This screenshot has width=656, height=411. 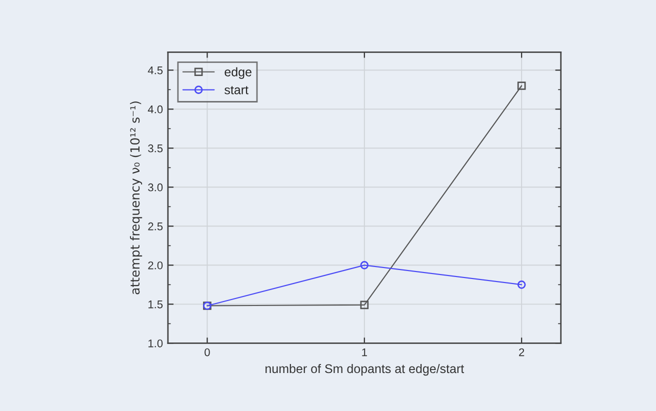 I want to click on x-tick-label: 0, so click(x=207, y=352).